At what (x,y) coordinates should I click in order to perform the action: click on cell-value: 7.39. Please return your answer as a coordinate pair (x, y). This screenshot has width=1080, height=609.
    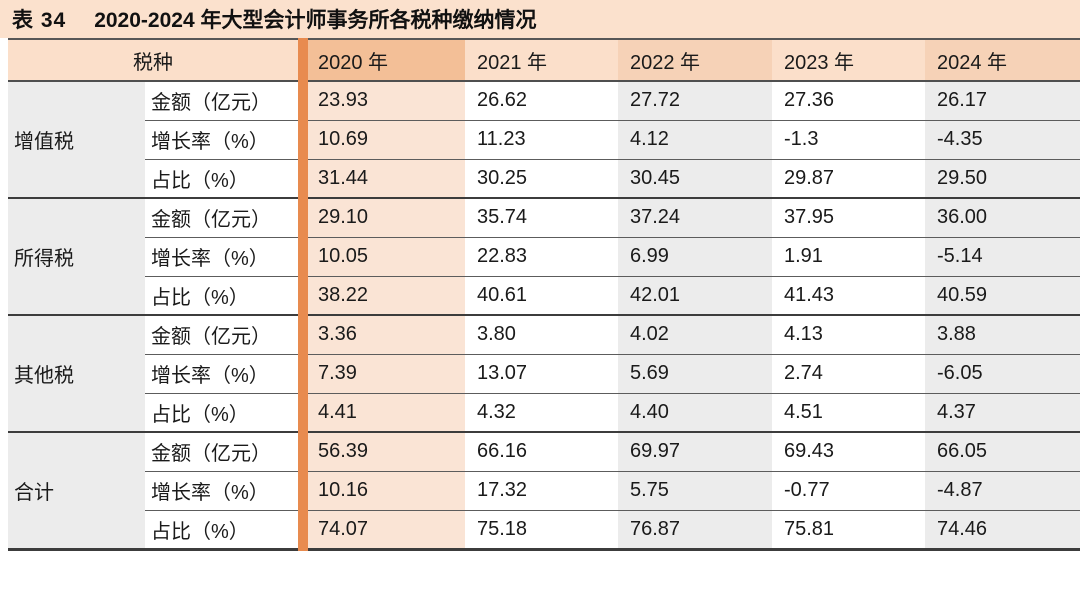
    Looking at the image, I should click on (381, 373).